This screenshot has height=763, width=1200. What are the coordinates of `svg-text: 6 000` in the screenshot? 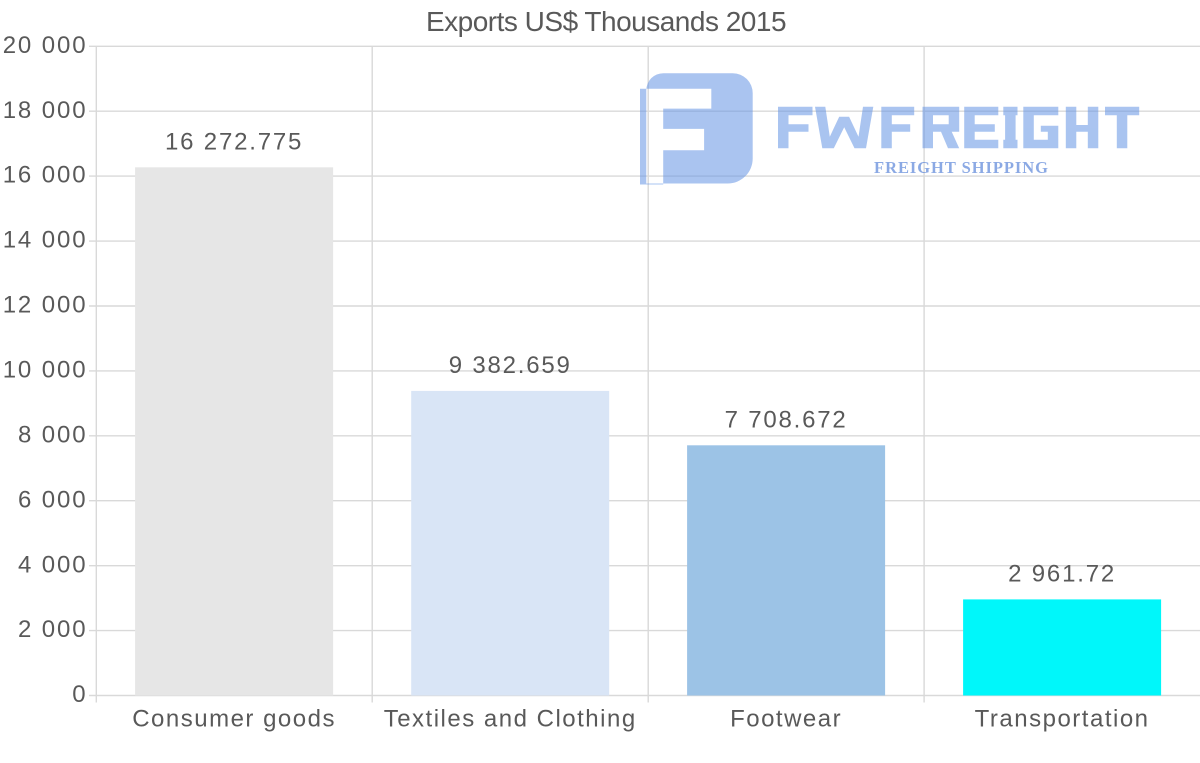 It's located at (53, 499).